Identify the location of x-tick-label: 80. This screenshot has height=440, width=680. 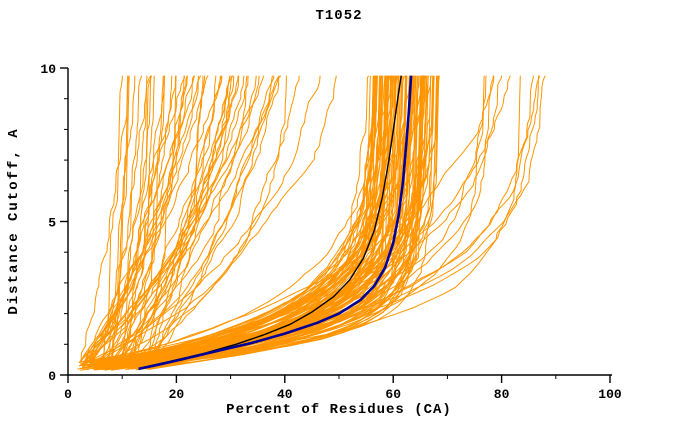
(502, 394).